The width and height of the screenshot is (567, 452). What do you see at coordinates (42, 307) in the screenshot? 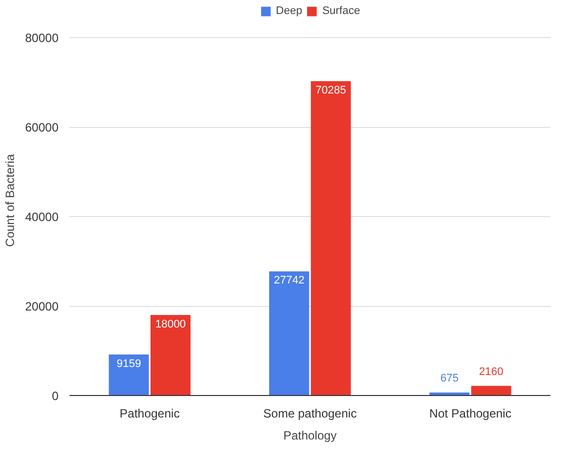
I see `y-tick-label: 20000` at bounding box center [42, 307].